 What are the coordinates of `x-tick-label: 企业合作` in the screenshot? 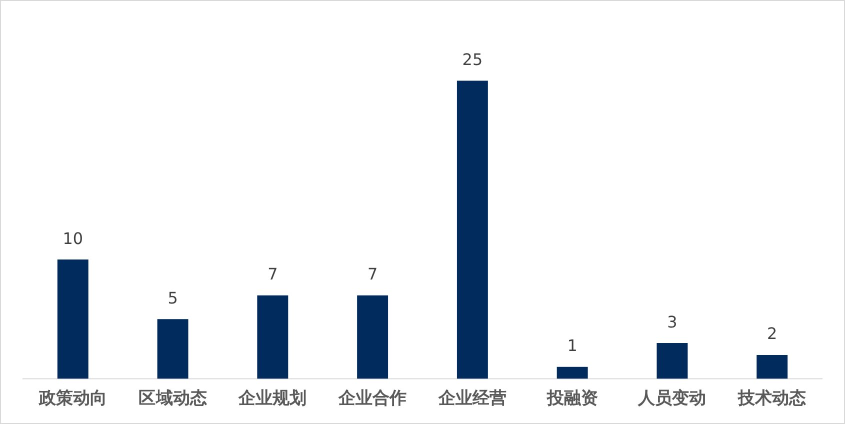 It's located at (372, 397).